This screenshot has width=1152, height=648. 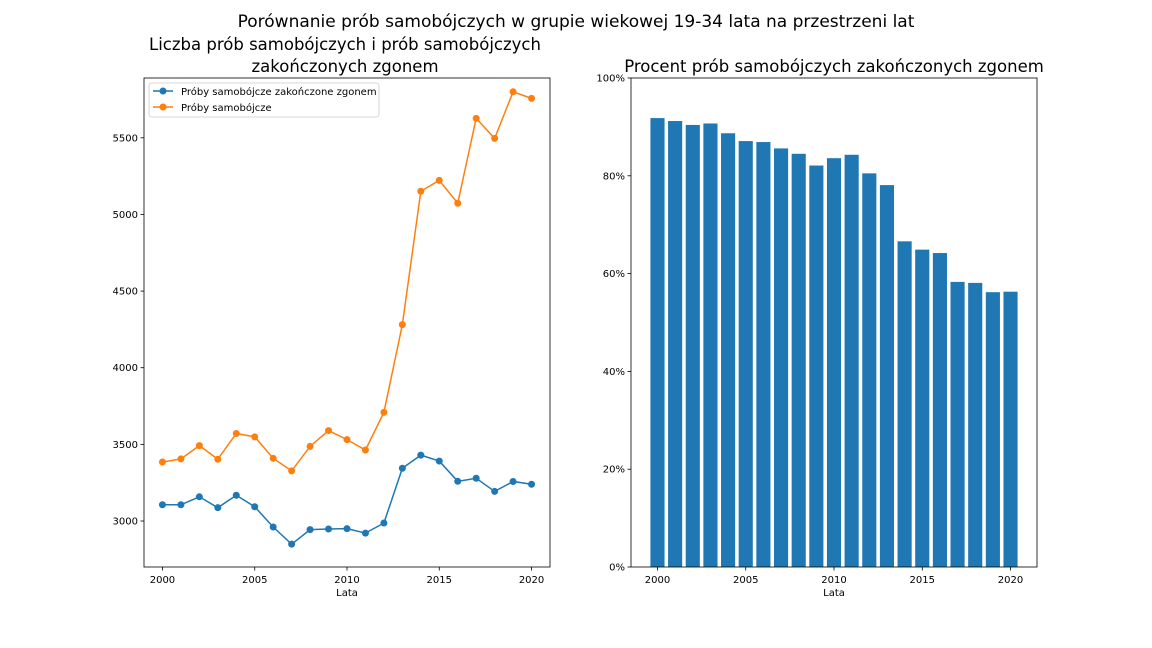 What do you see at coordinates (125, 445) in the screenshot?
I see `line-y-tick-label: 3500` at bounding box center [125, 445].